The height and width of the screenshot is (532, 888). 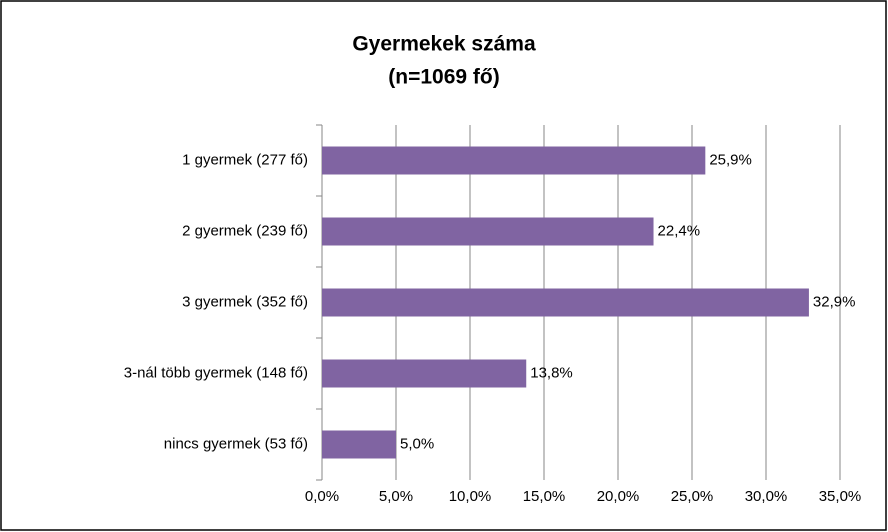 What do you see at coordinates (618, 496) in the screenshot?
I see `x-tick-label: 20,0%` at bounding box center [618, 496].